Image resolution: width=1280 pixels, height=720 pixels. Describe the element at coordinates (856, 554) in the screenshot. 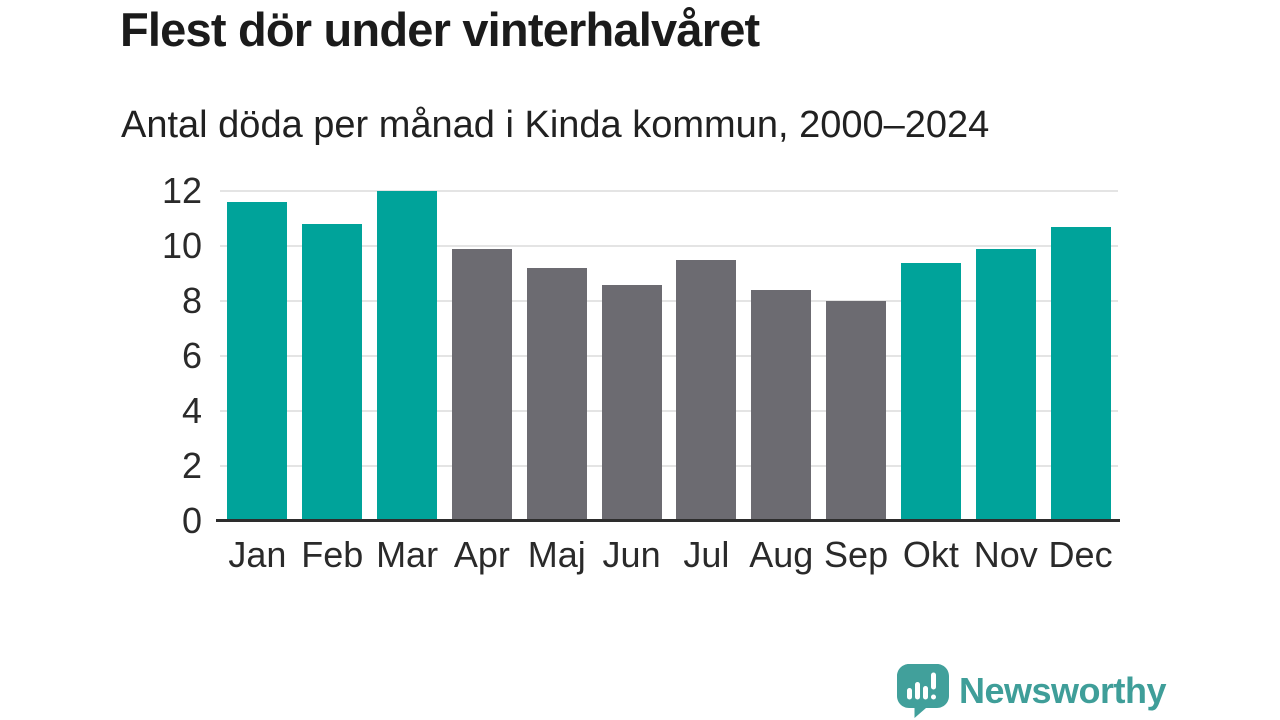

I see `x-axis-label: Sep` at that location.